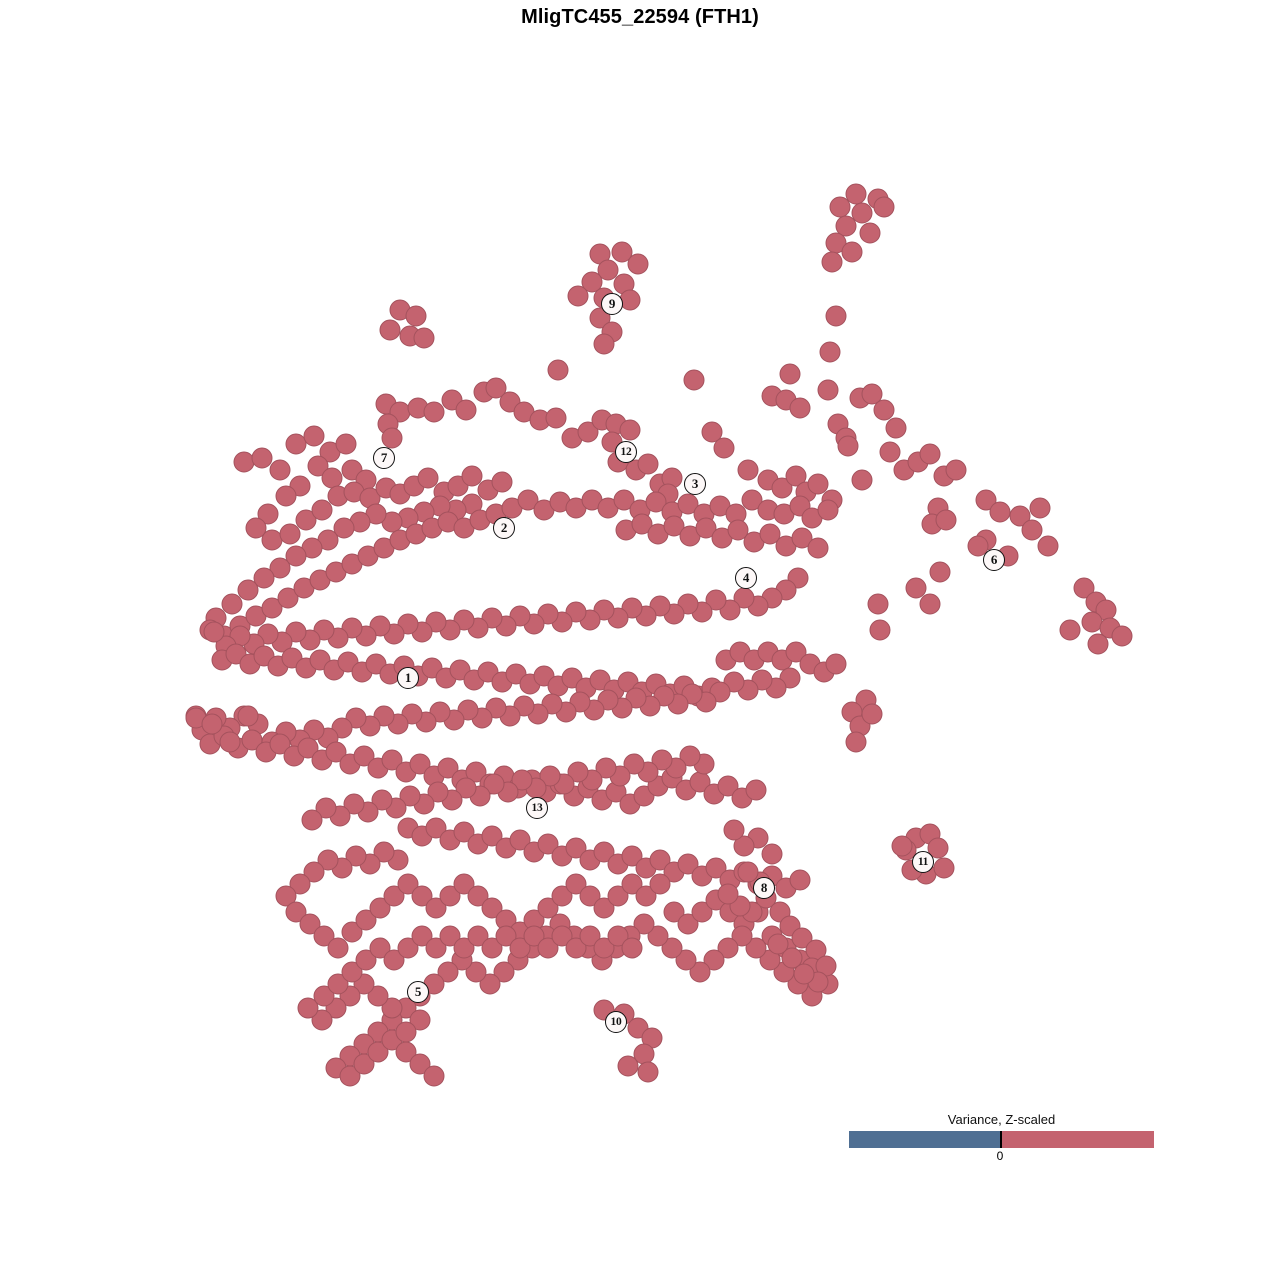 This screenshot has height=1280, width=1280. Describe the element at coordinates (923, 862) in the screenshot. I see `cluster-label-11: 11` at that location.